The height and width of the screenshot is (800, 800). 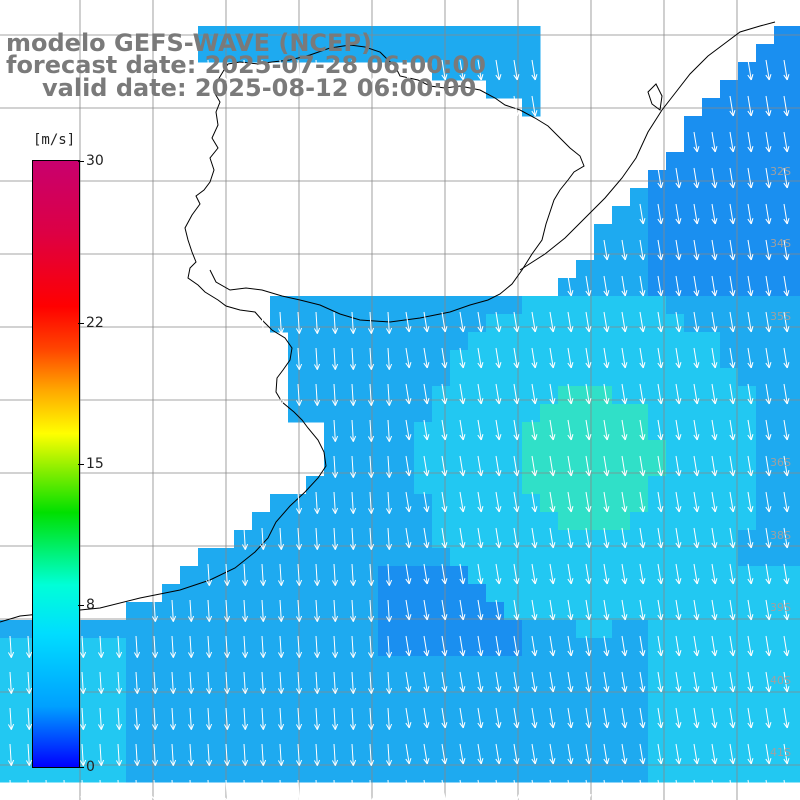 What do you see at coordinates (189, 43) in the screenshot?
I see `model-title: modelo GEFS-WAVE (NCEP)` at bounding box center [189, 43].